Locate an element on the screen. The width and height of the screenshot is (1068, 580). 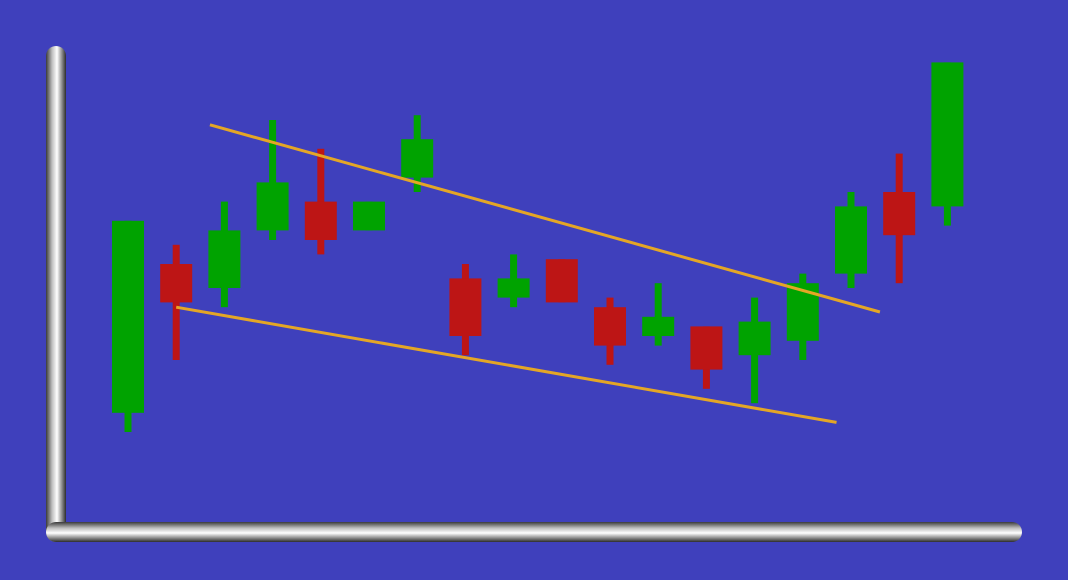
lower-trendline is located at coordinates (506, 364).